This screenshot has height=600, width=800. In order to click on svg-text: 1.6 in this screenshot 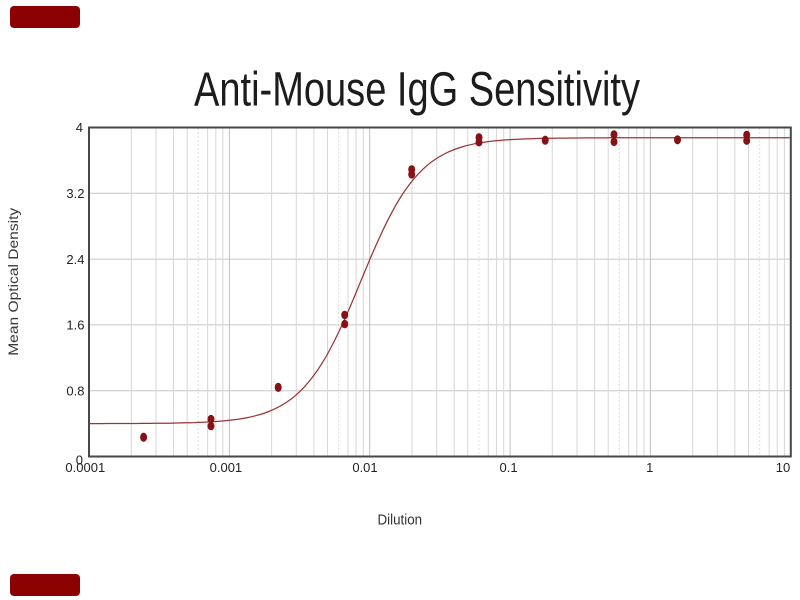, I will do `click(75, 325)`.